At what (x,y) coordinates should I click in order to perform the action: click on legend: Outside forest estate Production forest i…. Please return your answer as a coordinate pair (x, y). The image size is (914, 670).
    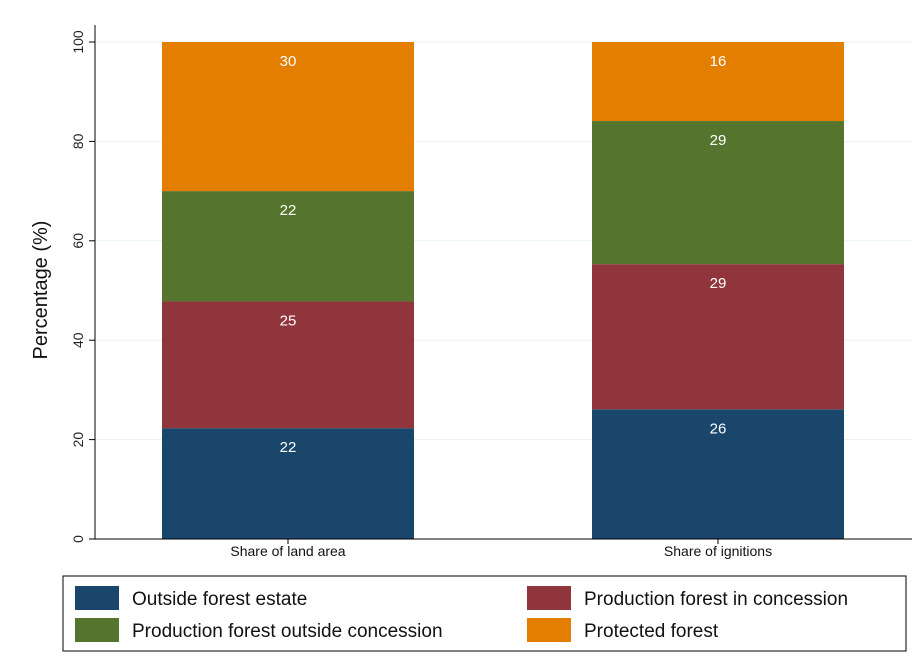
    Looking at the image, I should click on (461, 614).